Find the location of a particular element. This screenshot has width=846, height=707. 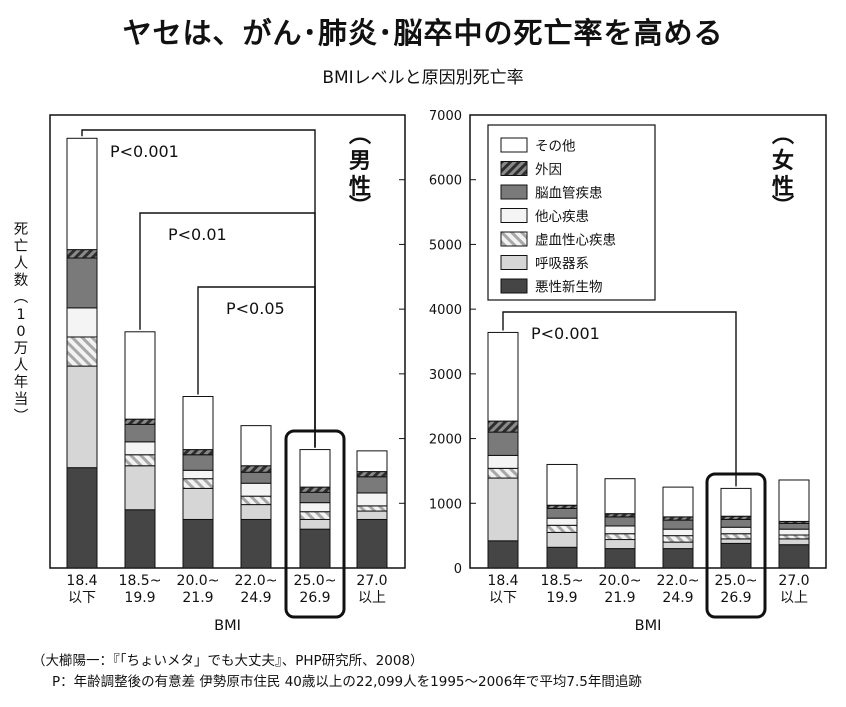

legend-label: 外因 is located at coordinates (548, 170).